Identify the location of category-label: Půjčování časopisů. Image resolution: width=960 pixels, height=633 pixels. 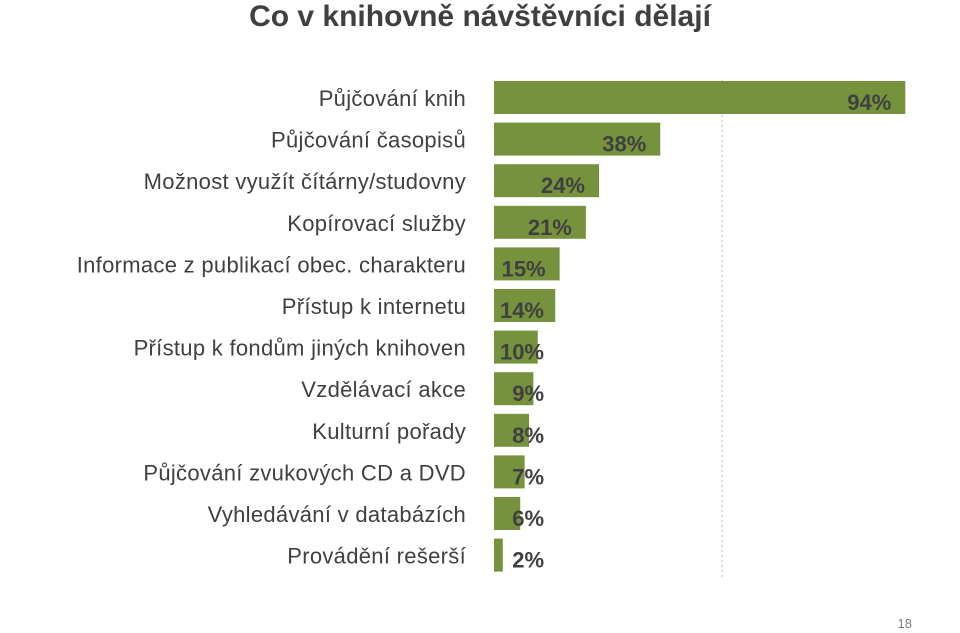
(368, 140).